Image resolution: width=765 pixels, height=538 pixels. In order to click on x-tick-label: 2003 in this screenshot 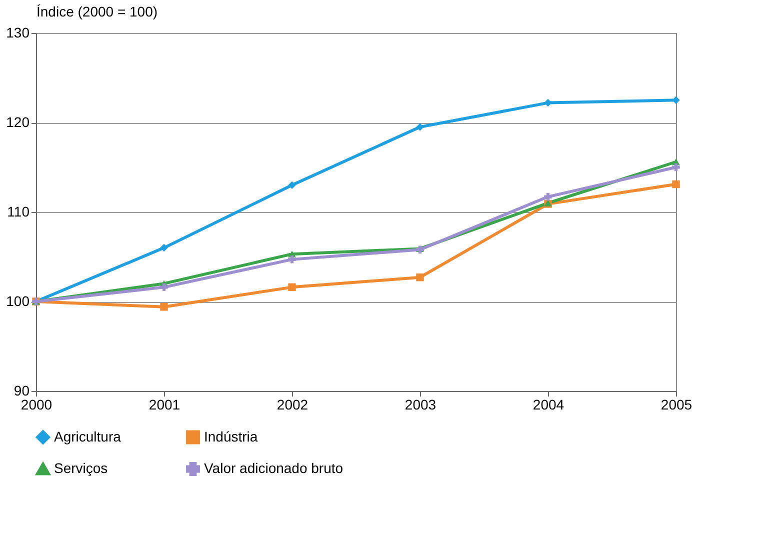, I will do `click(420, 404)`.